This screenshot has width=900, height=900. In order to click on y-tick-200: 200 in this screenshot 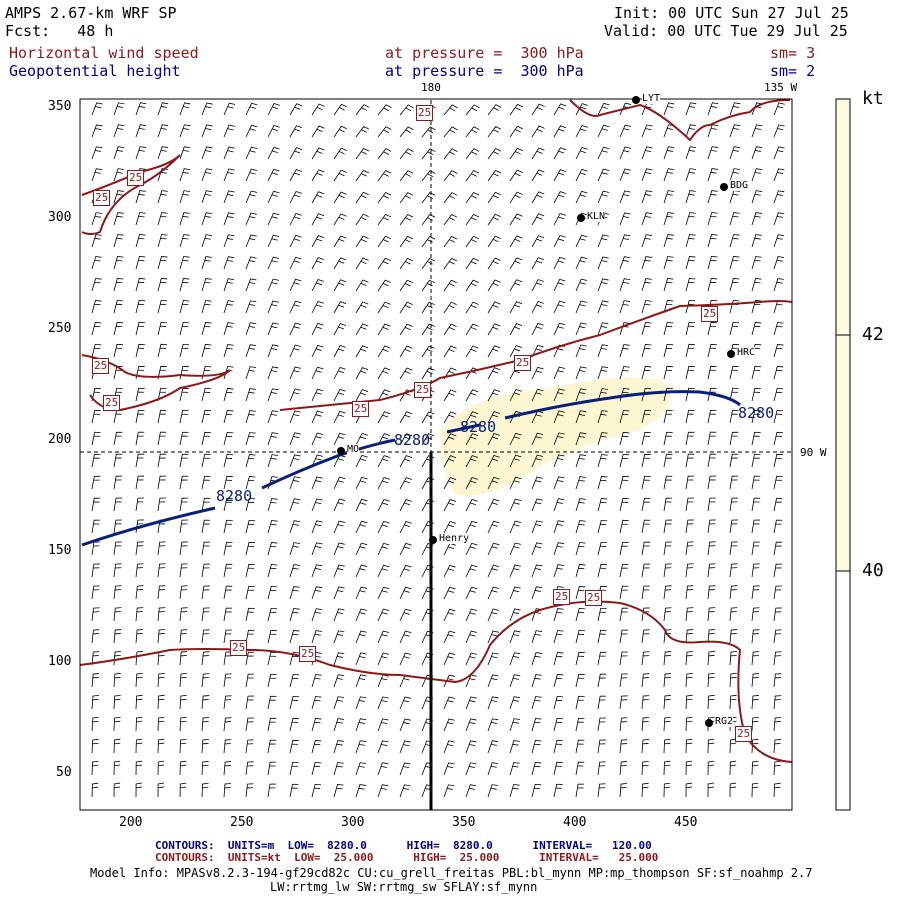, I will do `click(60, 439)`.